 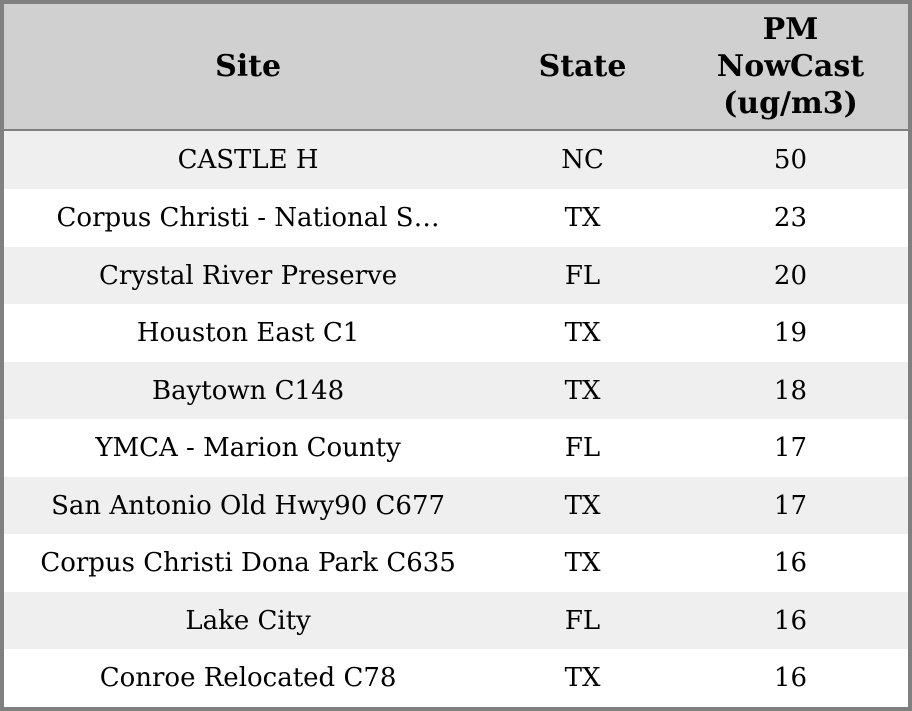 What do you see at coordinates (790, 160) in the screenshot?
I see `cell-pm-nowcast: 50` at bounding box center [790, 160].